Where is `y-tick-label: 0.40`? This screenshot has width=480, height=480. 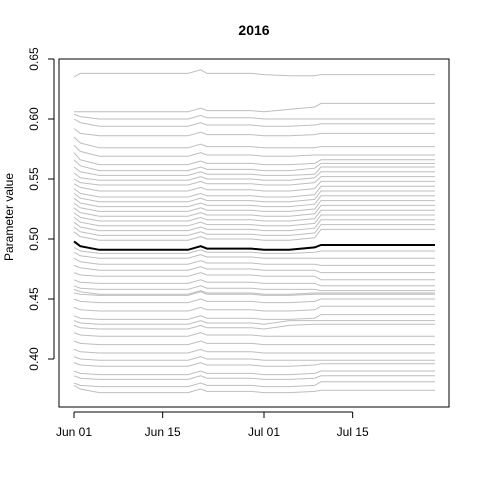
y-tick-label: 0.40 is located at coordinates (34, 359).